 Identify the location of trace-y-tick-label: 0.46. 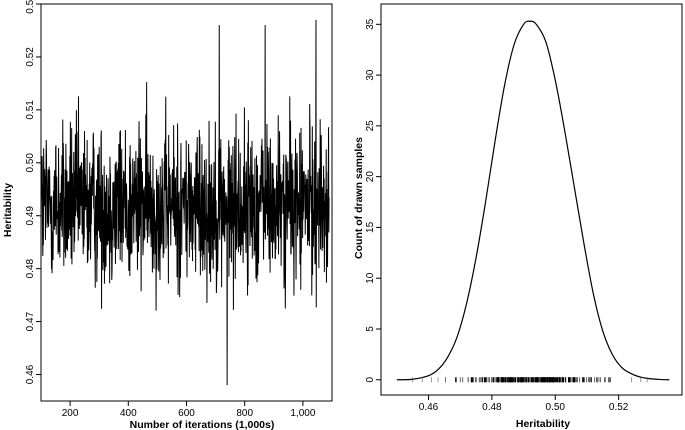
(30, 374).